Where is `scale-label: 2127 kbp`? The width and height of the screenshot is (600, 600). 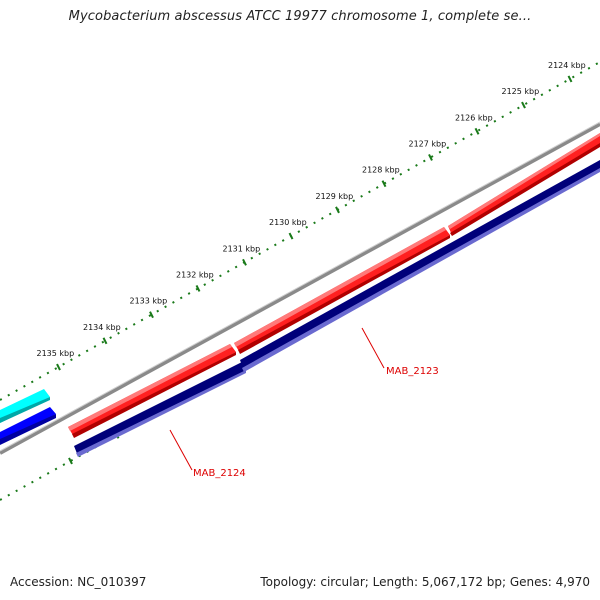
scale-label: 2127 kbp is located at coordinates (428, 143).